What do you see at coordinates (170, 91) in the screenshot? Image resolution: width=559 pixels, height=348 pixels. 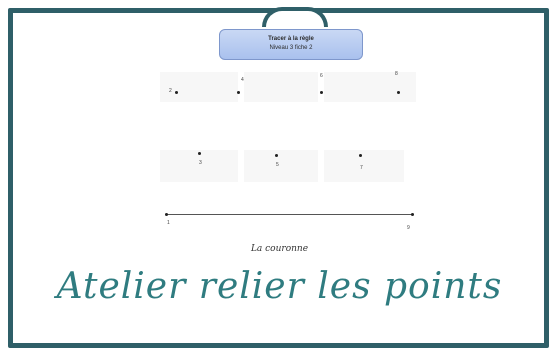 I see `point-label: 2` at bounding box center [170, 91].